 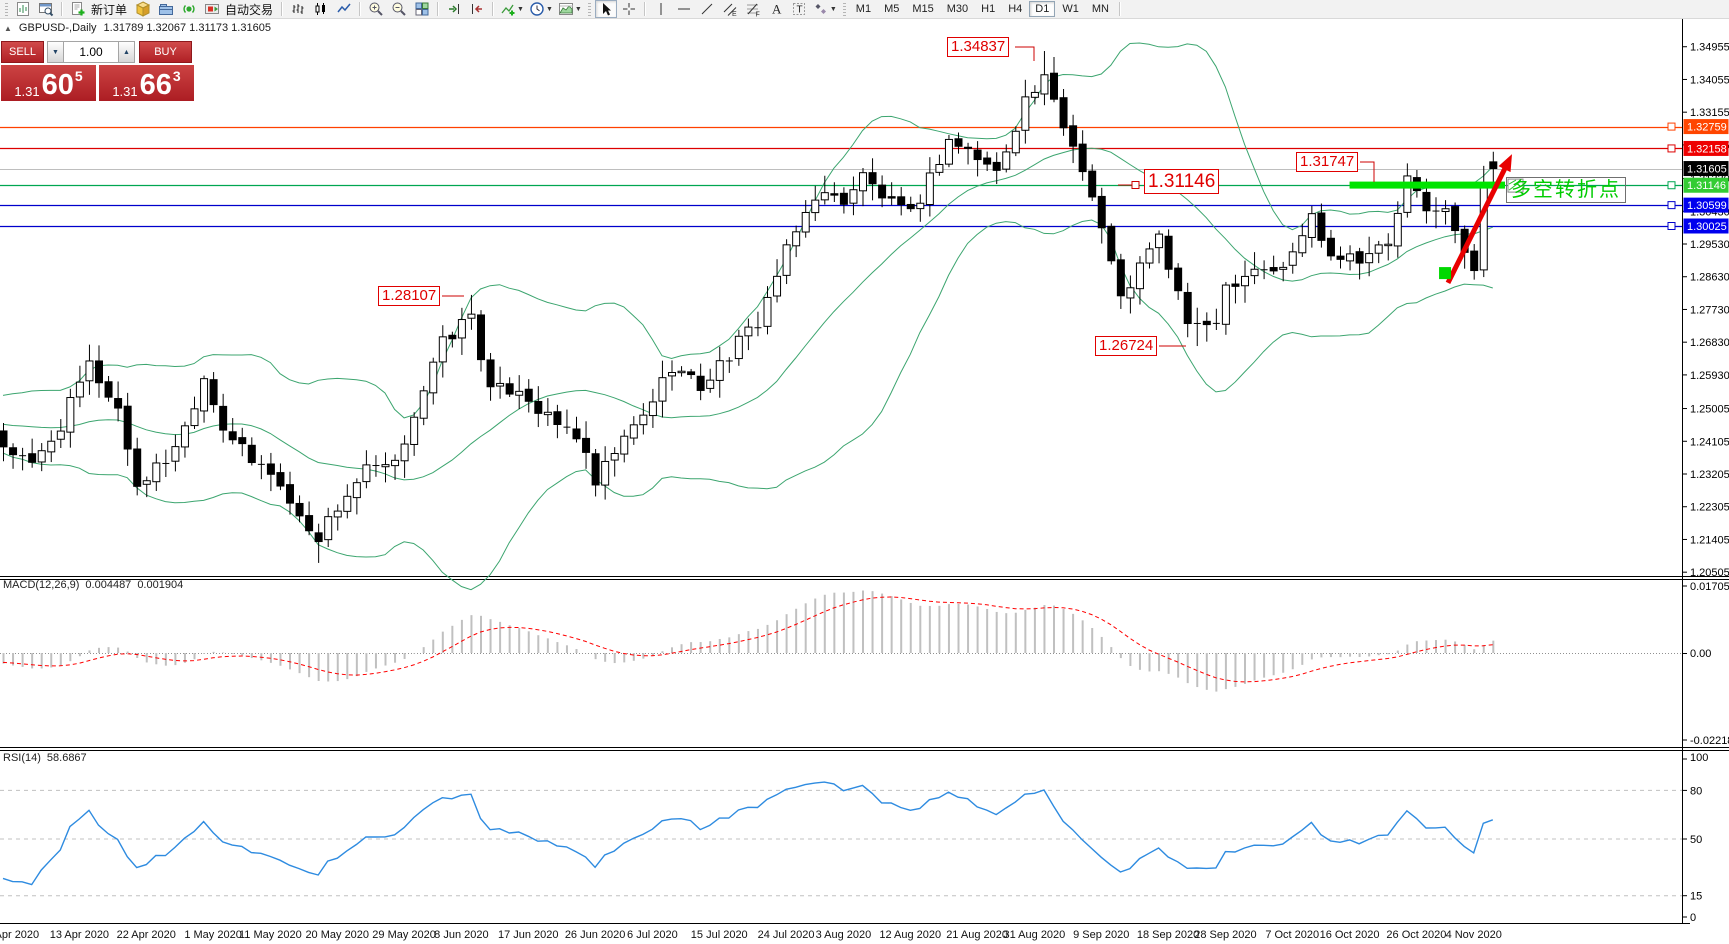 What do you see at coordinates (1182, 181) in the screenshot?
I see `annotation-pivot-1-31146: 1.31146` at bounding box center [1182, 181].